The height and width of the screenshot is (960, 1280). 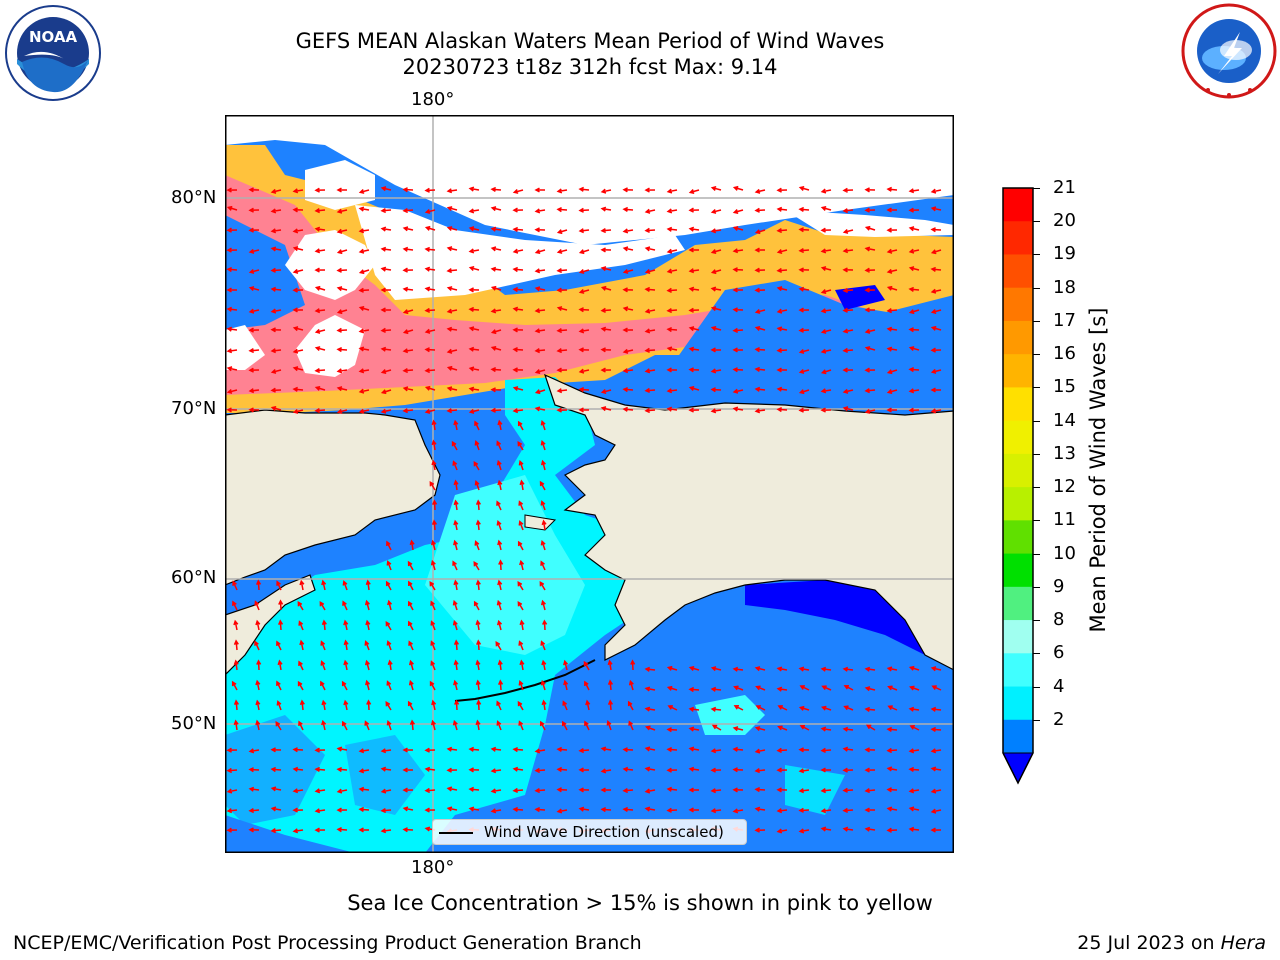 I want to click on colorbar-tick-label: 8, so click(x=1059, y=620).